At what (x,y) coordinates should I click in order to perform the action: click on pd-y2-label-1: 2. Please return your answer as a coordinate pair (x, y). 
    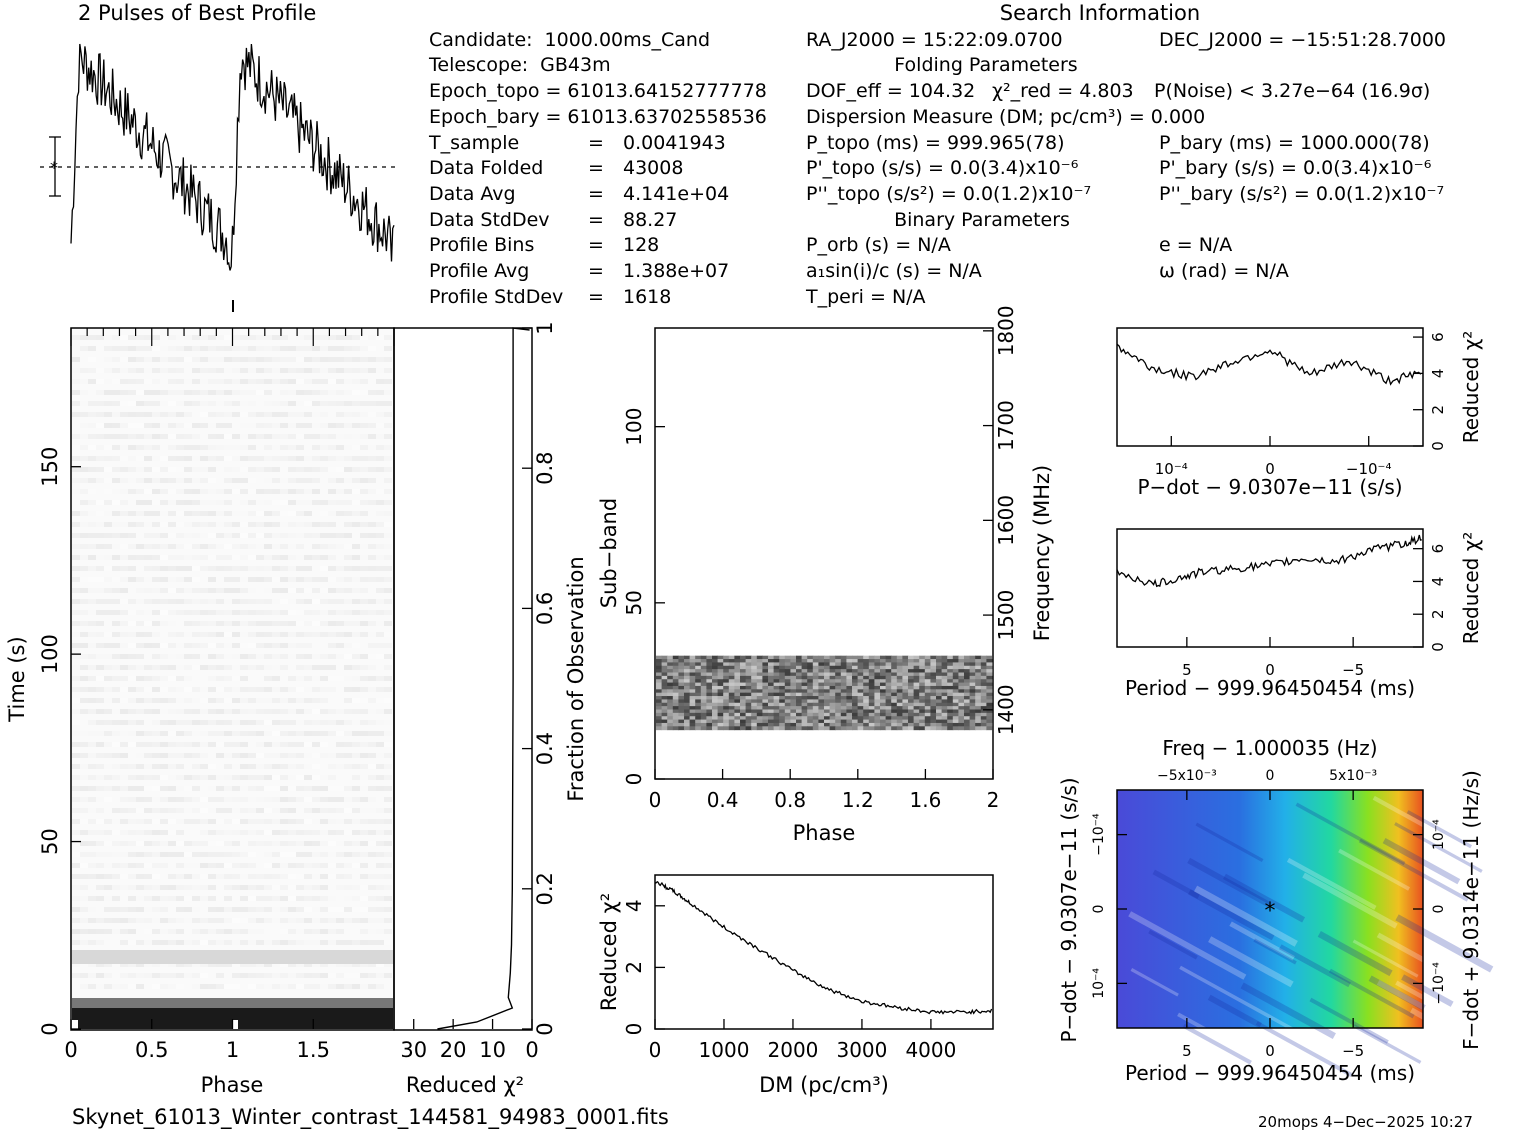
    Looking at the image, I should click on (1438, 410).